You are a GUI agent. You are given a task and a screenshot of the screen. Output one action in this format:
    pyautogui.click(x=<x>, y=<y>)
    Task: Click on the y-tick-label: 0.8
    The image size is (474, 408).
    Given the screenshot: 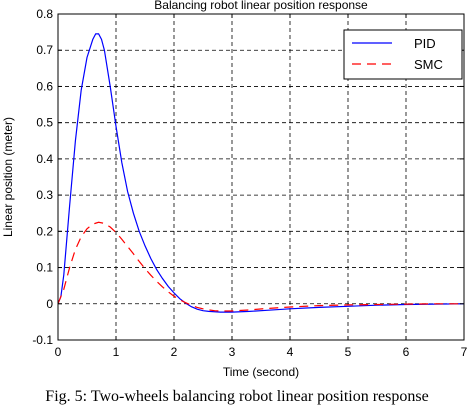 What is the action you would take?
    pyautogui.click(x=44, y=14)
    